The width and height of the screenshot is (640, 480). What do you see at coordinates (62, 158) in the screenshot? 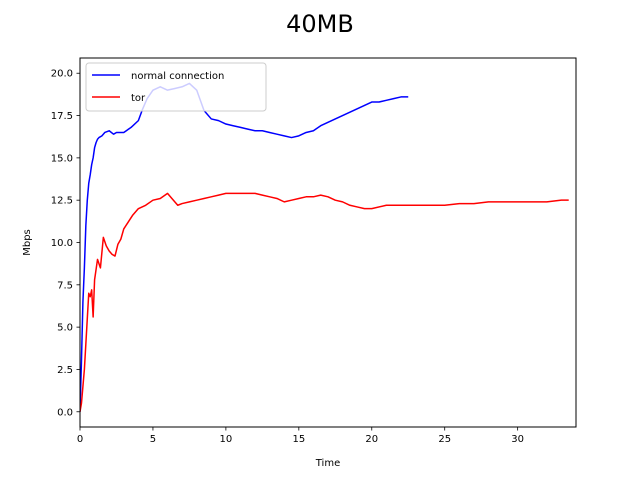
I see `y-tick-label: 15.0` at bounding box center [62, 158].